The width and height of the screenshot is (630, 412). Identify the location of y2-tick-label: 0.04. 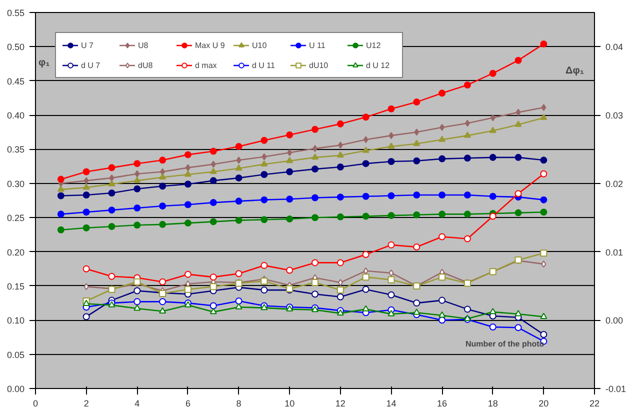
(615, 47).